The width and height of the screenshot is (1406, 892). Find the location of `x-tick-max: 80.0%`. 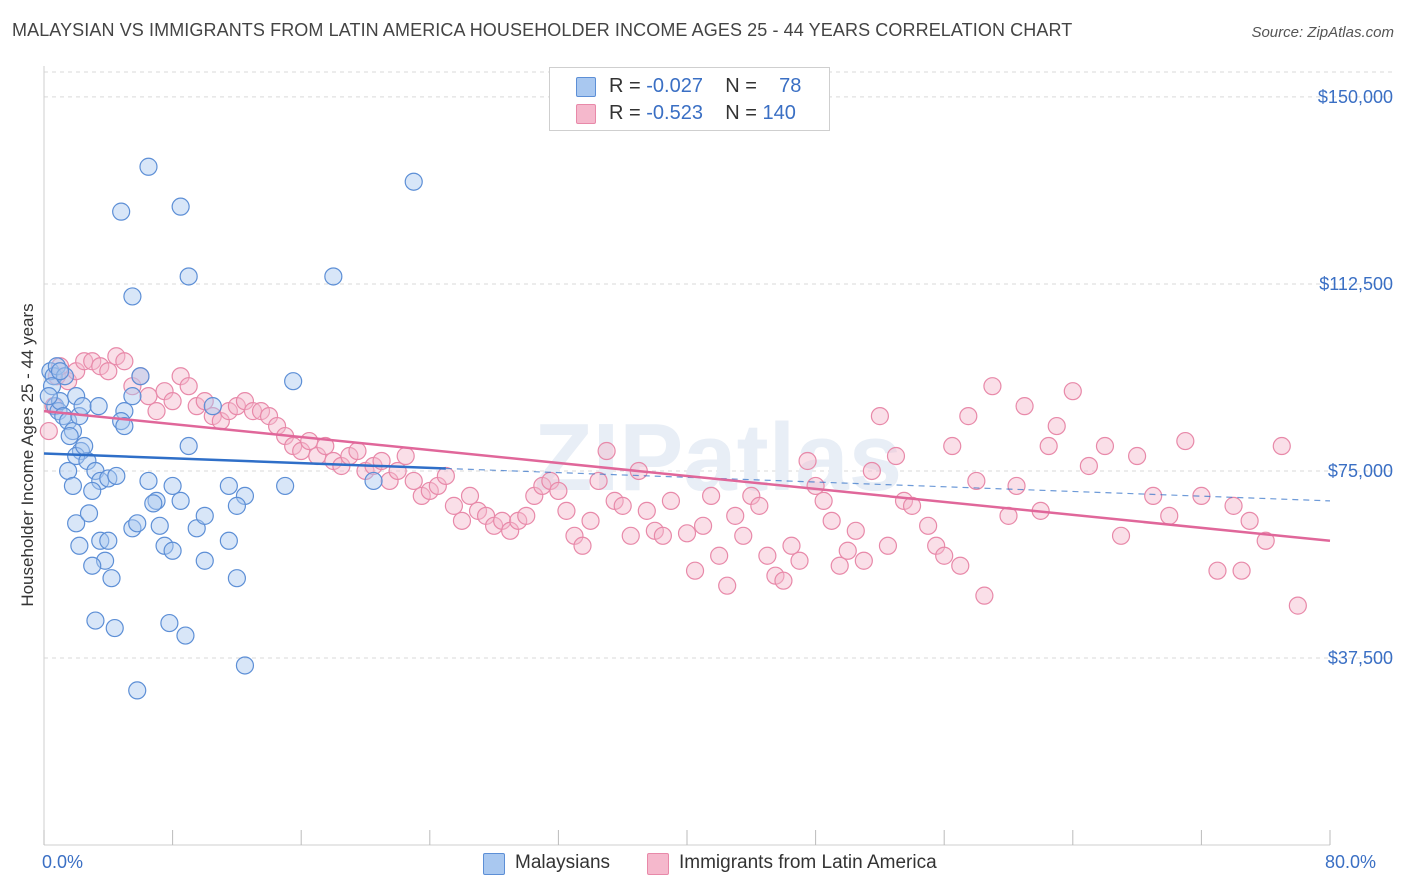

x-tick-max: 80.0% is located at coordinates (1351, 862).